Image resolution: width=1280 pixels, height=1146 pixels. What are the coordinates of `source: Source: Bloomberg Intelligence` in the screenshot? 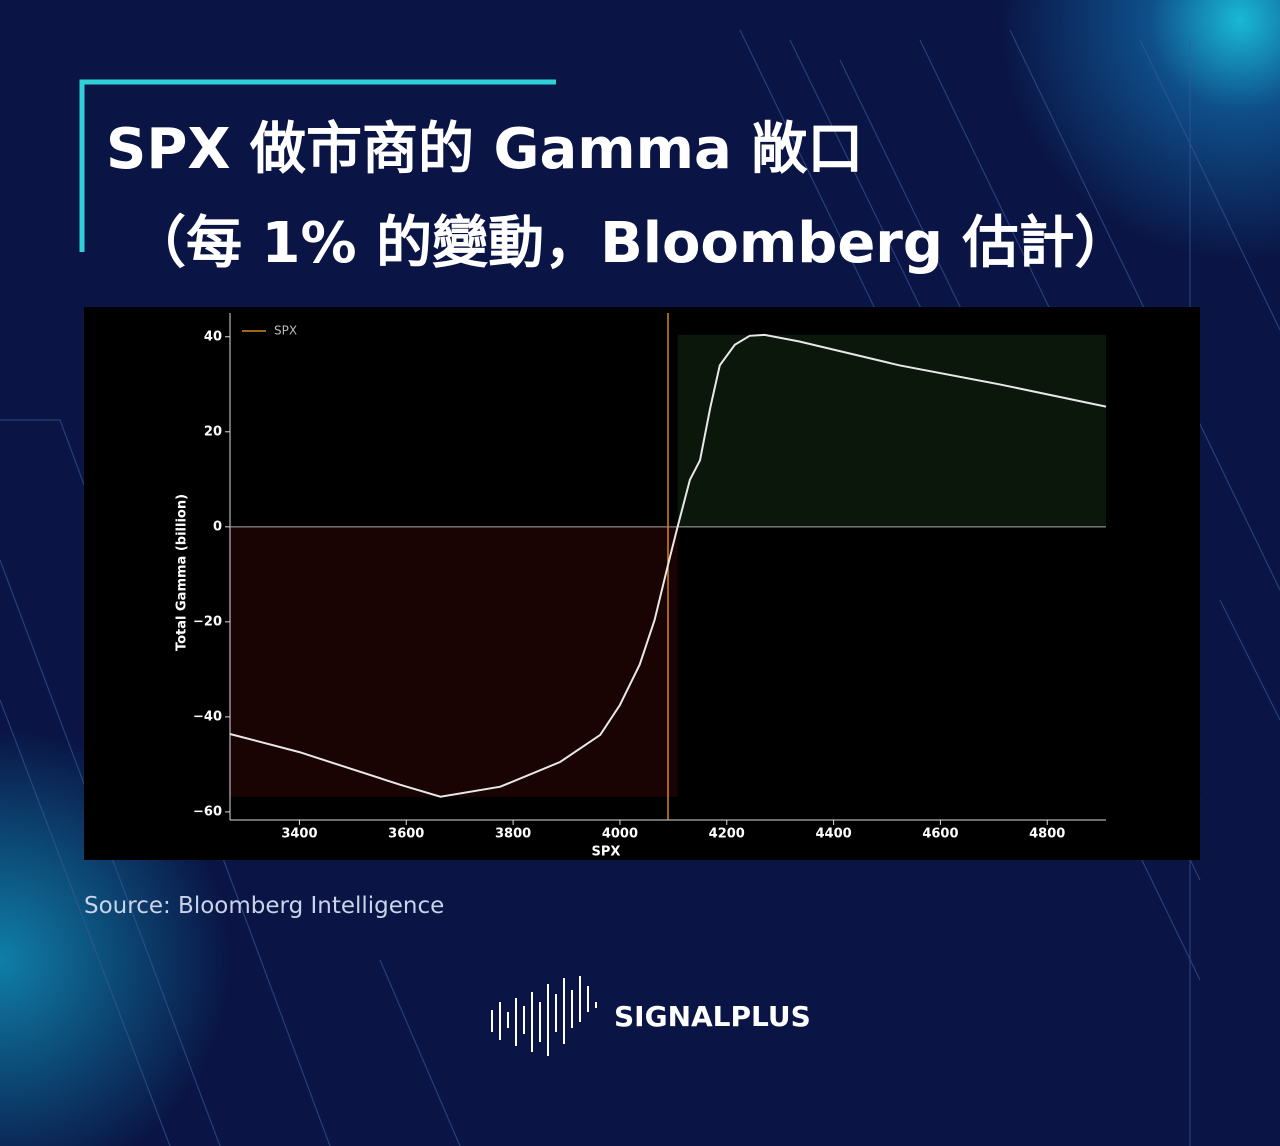 It's located at (264, 906).